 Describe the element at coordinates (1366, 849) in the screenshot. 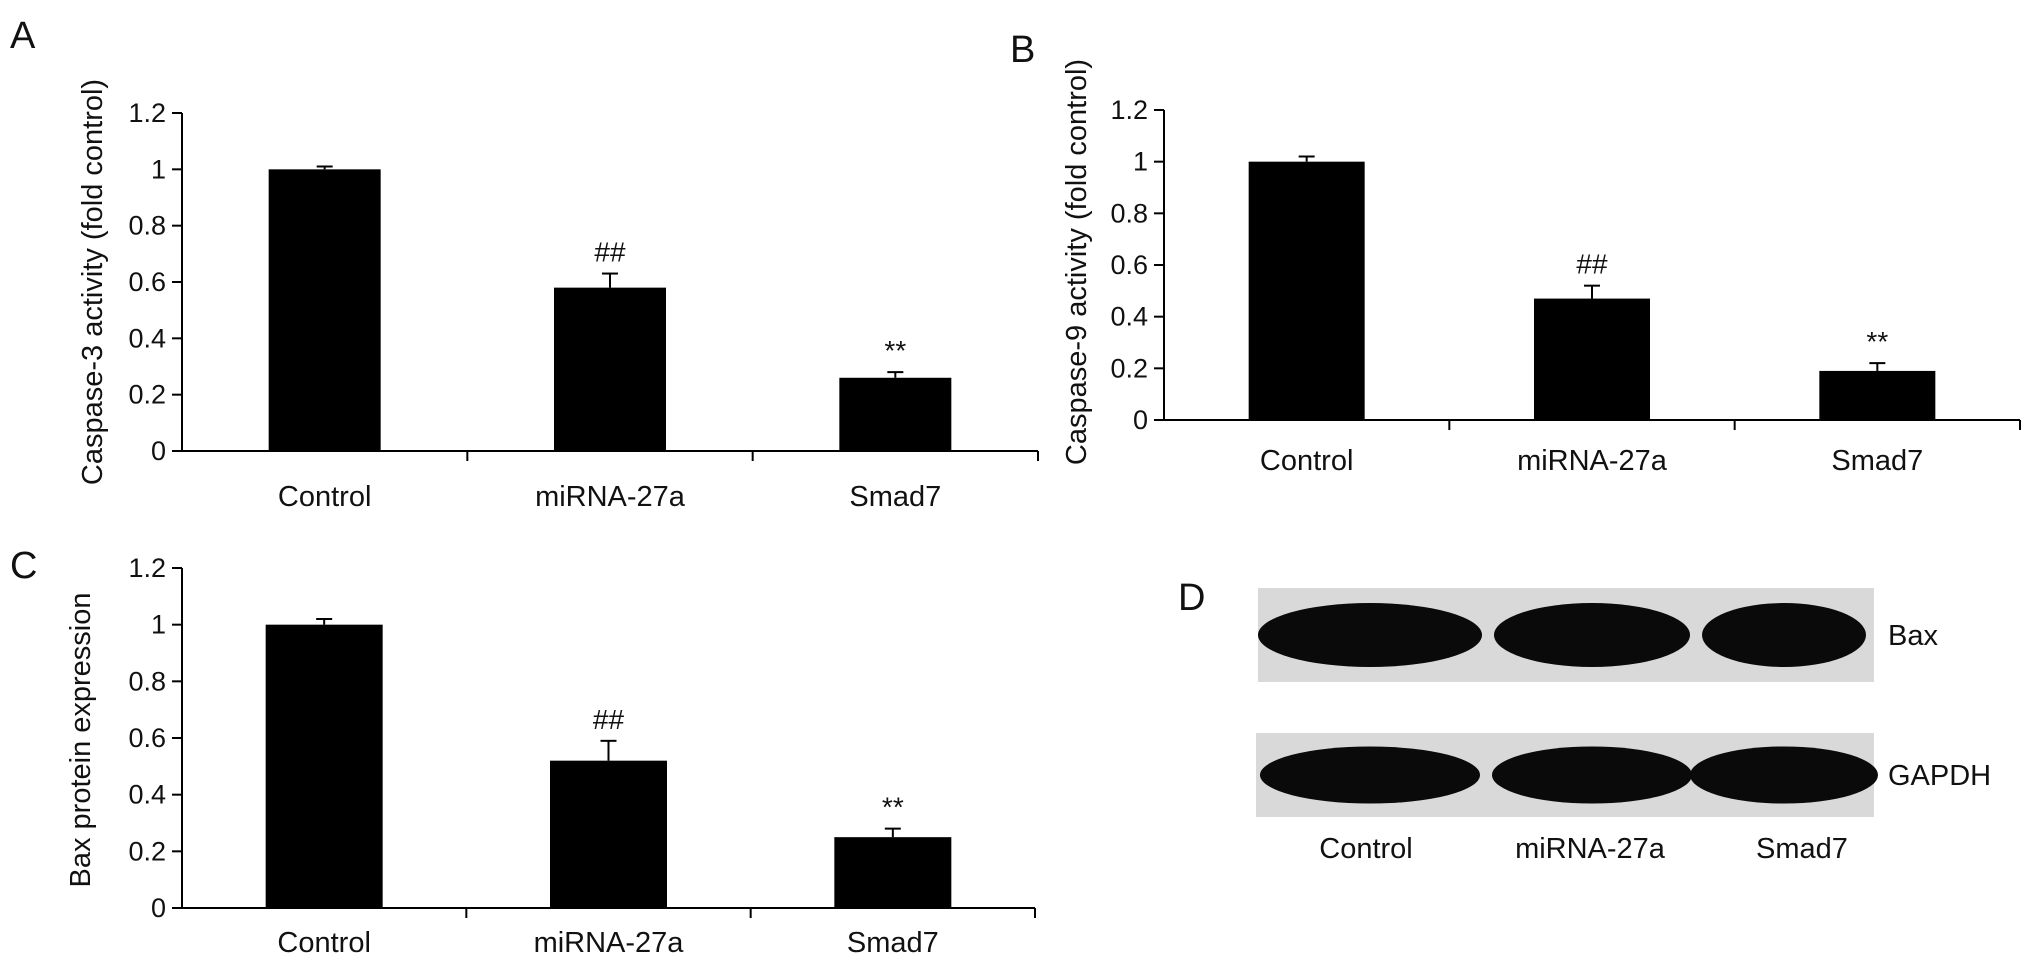

I see `blot-lane-label: Control` at that location.